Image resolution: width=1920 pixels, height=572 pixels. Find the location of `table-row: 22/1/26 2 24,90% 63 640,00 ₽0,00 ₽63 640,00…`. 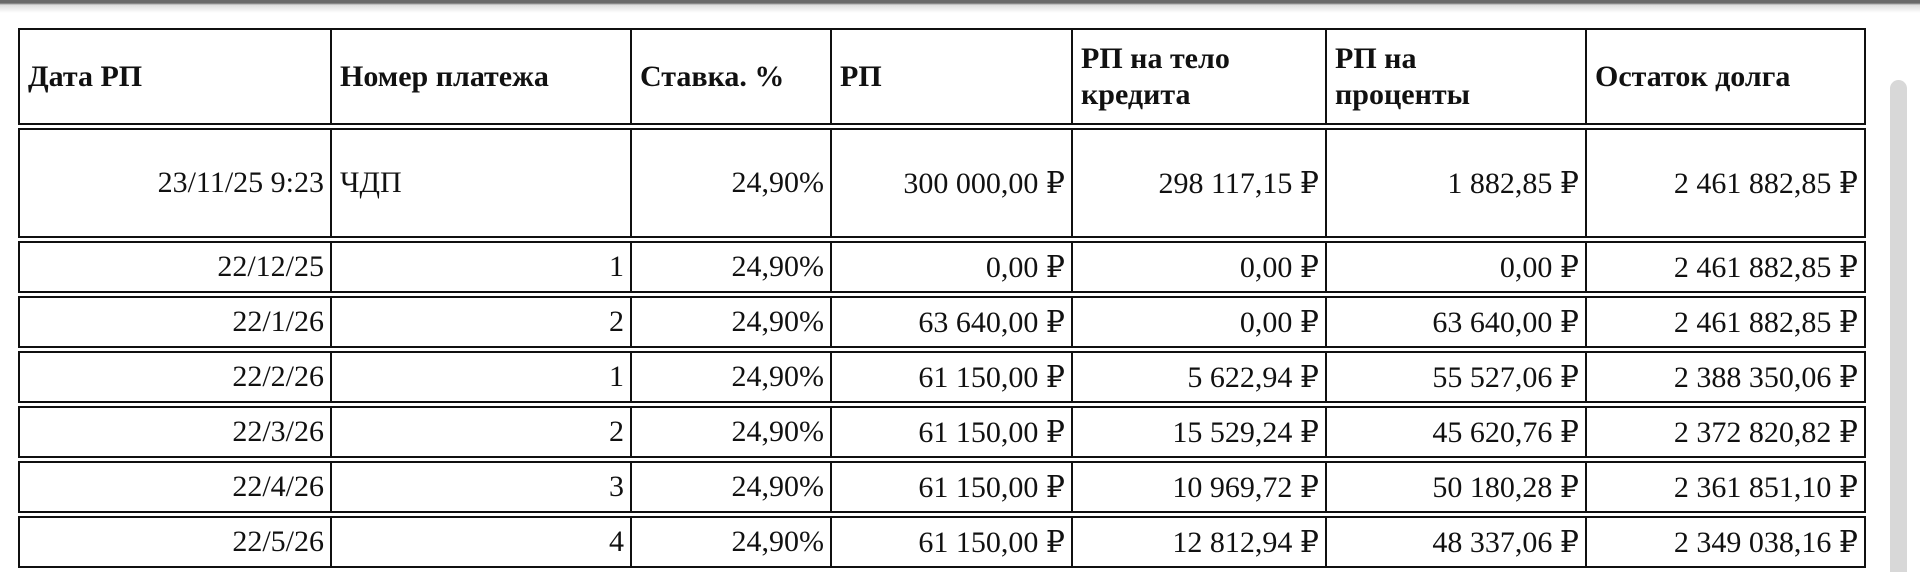

table-row: 22/1/26 2 24,90% 63 640,00 ₽0,00 ₽63 640,00… is located at coordinates (942, 322).